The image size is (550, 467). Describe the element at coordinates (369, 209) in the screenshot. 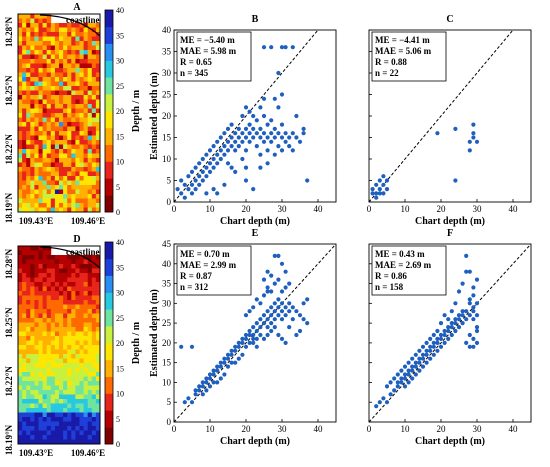

I see `x-tick-label: 0` at that location.